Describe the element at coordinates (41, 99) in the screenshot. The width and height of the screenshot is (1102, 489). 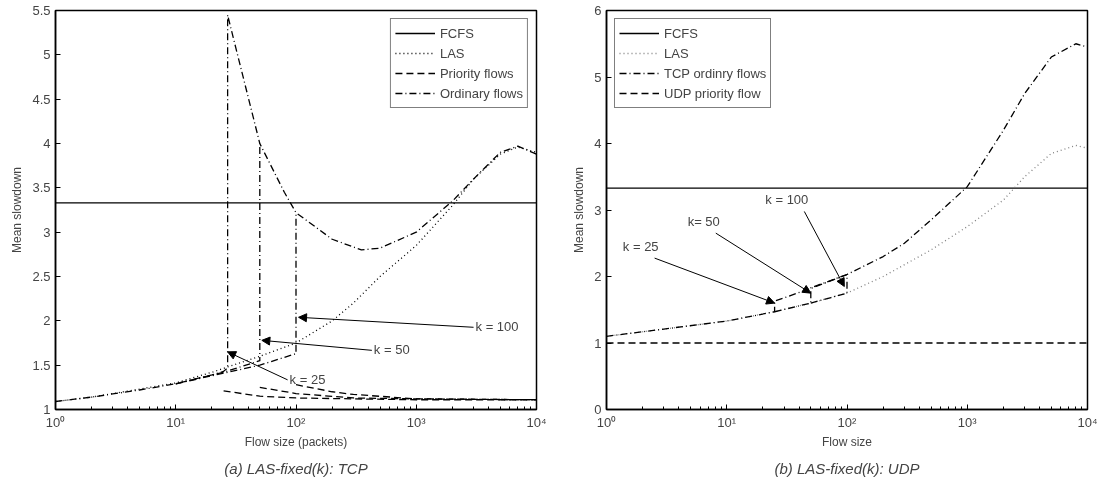
I see `y-tick-label: 4.5` at that location.